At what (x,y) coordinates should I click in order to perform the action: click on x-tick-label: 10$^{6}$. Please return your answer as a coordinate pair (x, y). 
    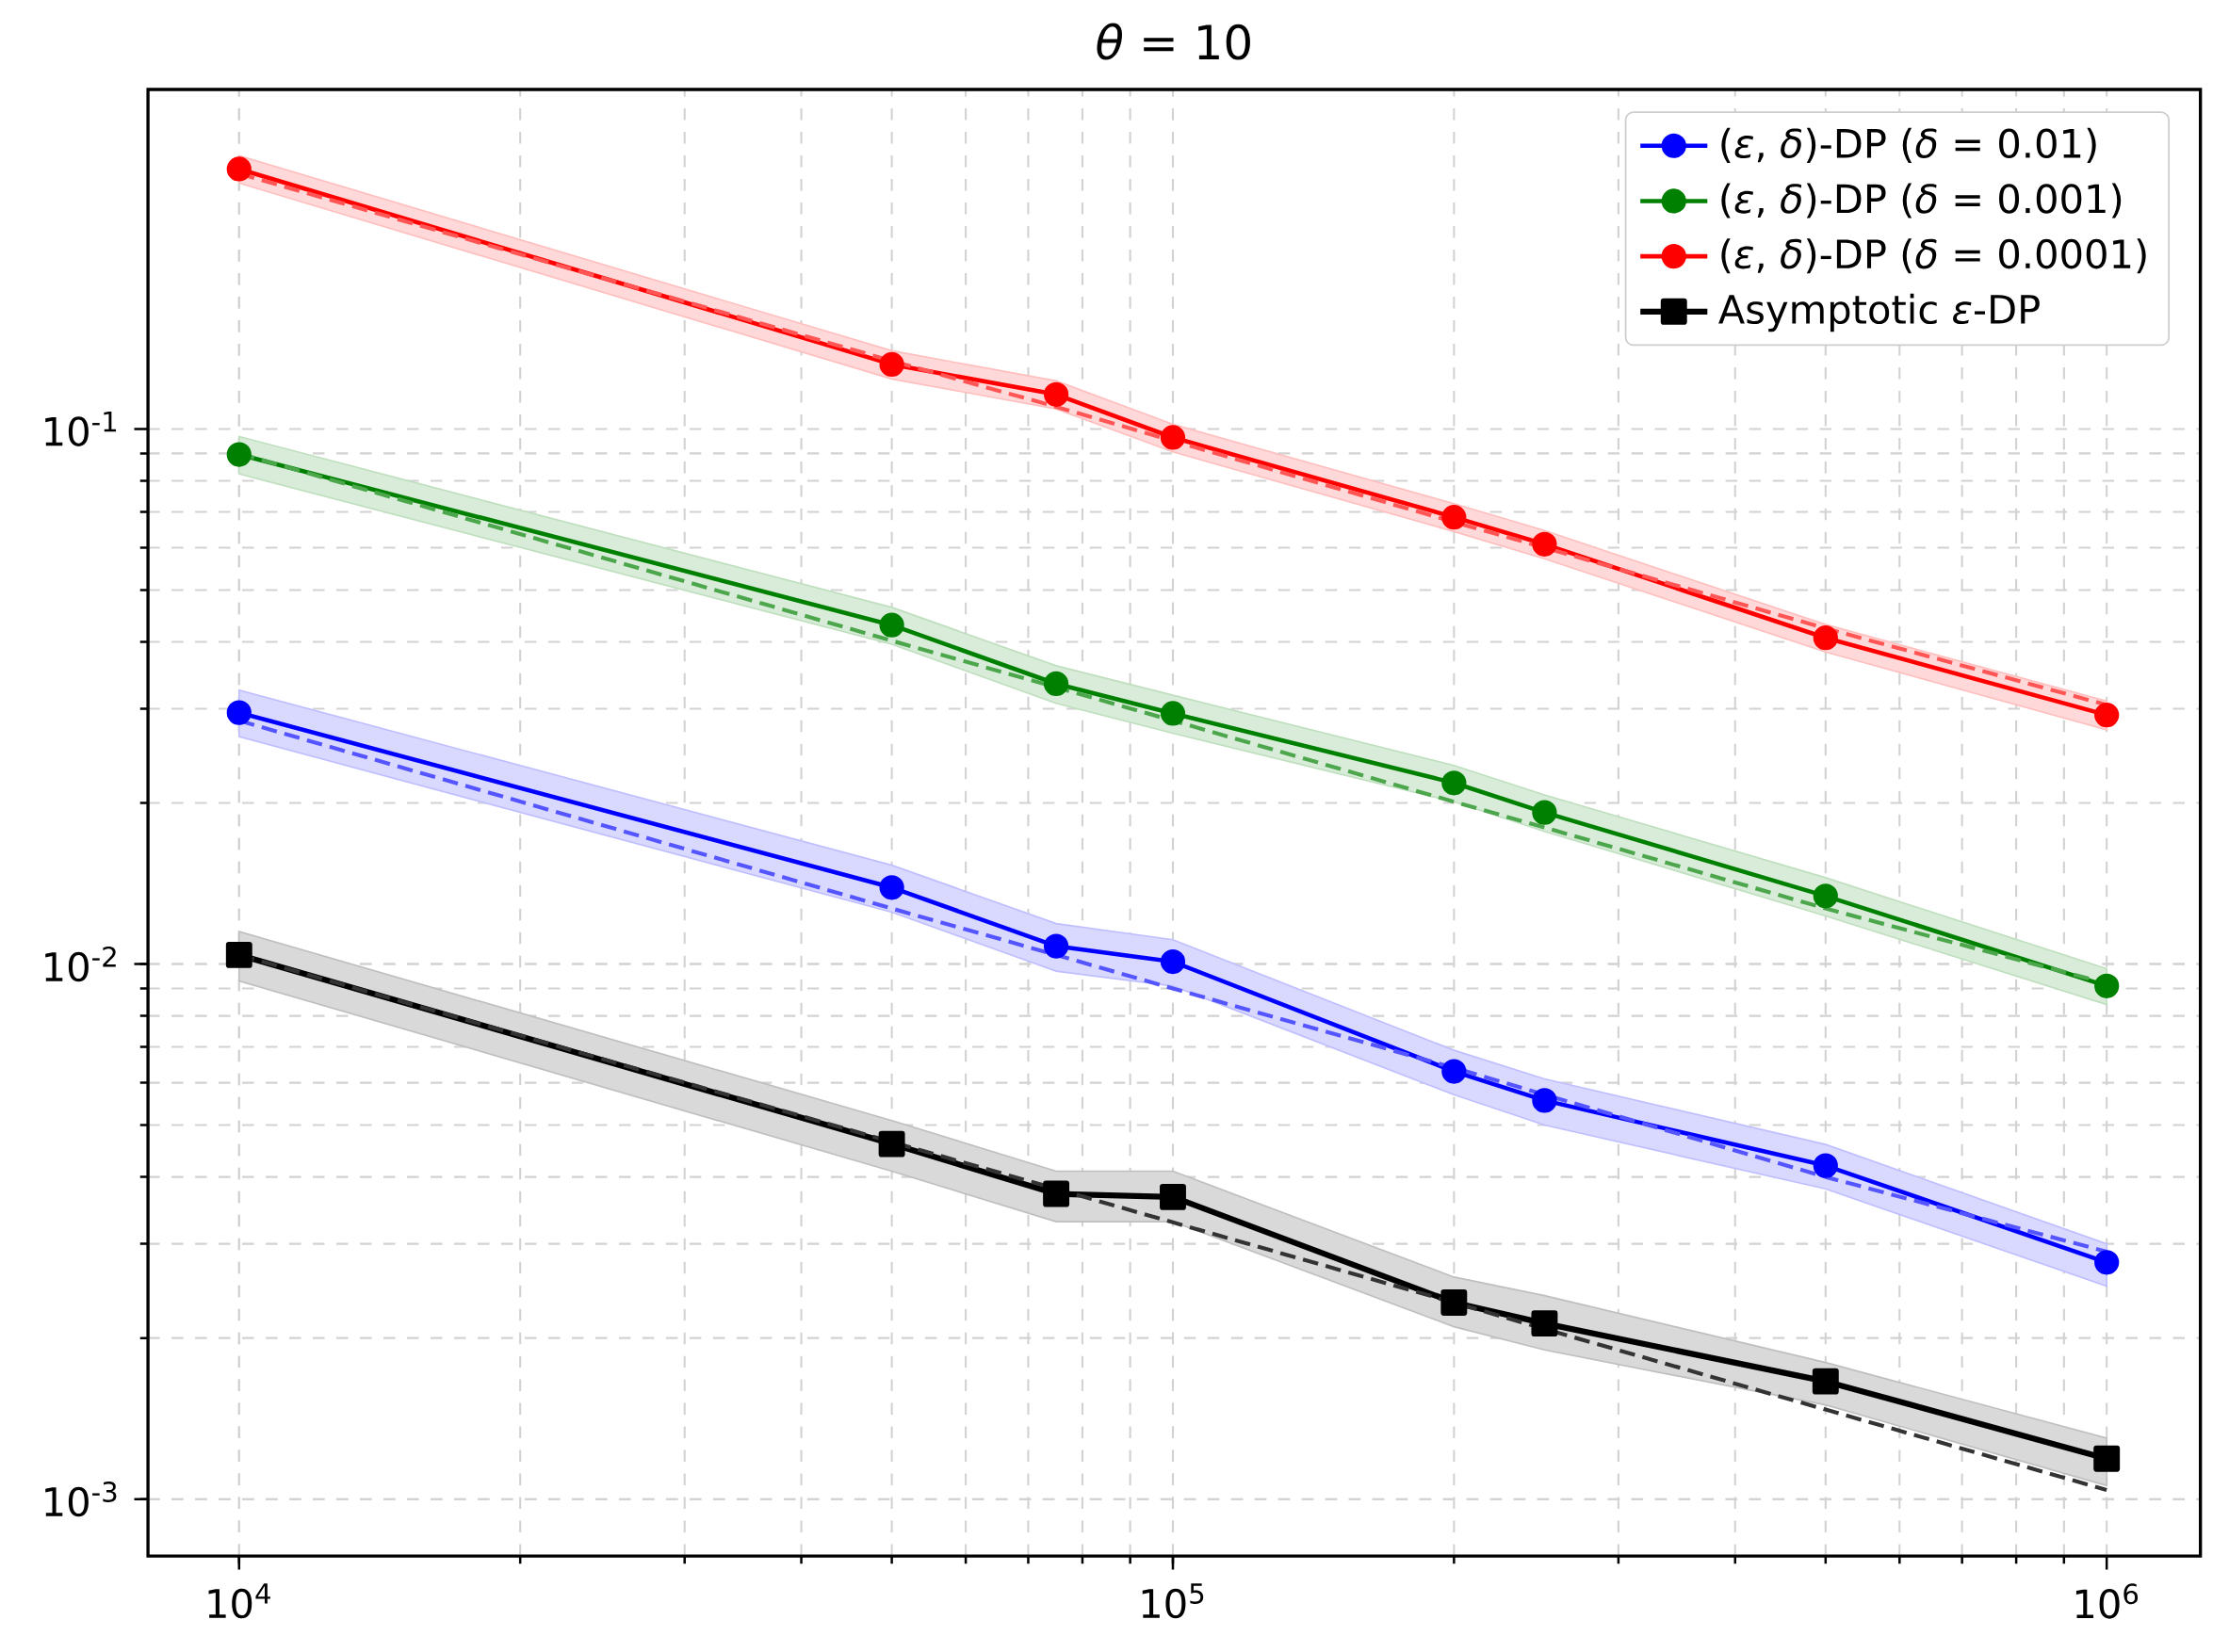
    Looking at the image, I should click on (2107, 1601).